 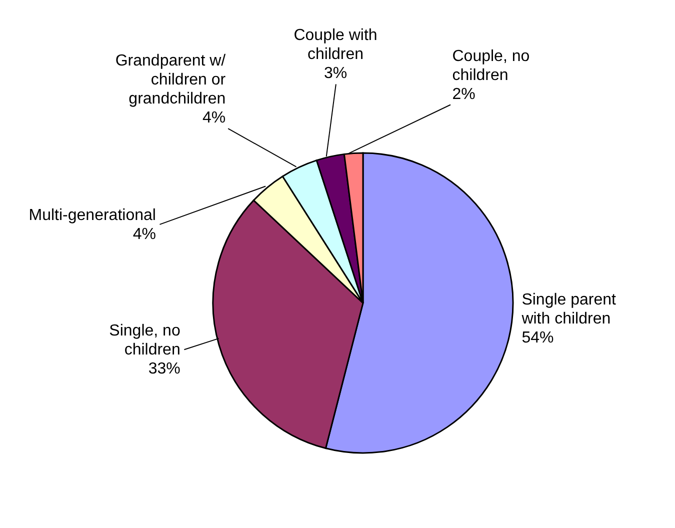 What do you see at coordinates (491, 66) in the screenshot?
I see `slice-label: Couple, no children` at bounding box center [491, 66].